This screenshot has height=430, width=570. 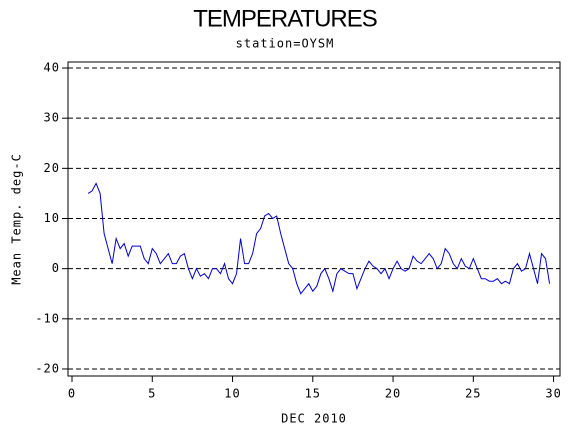 What do you see at coordinates (285, 44) in the screenshot?
I see `chart-subtitle: station=OYSM` at bounding box center [285, 44].